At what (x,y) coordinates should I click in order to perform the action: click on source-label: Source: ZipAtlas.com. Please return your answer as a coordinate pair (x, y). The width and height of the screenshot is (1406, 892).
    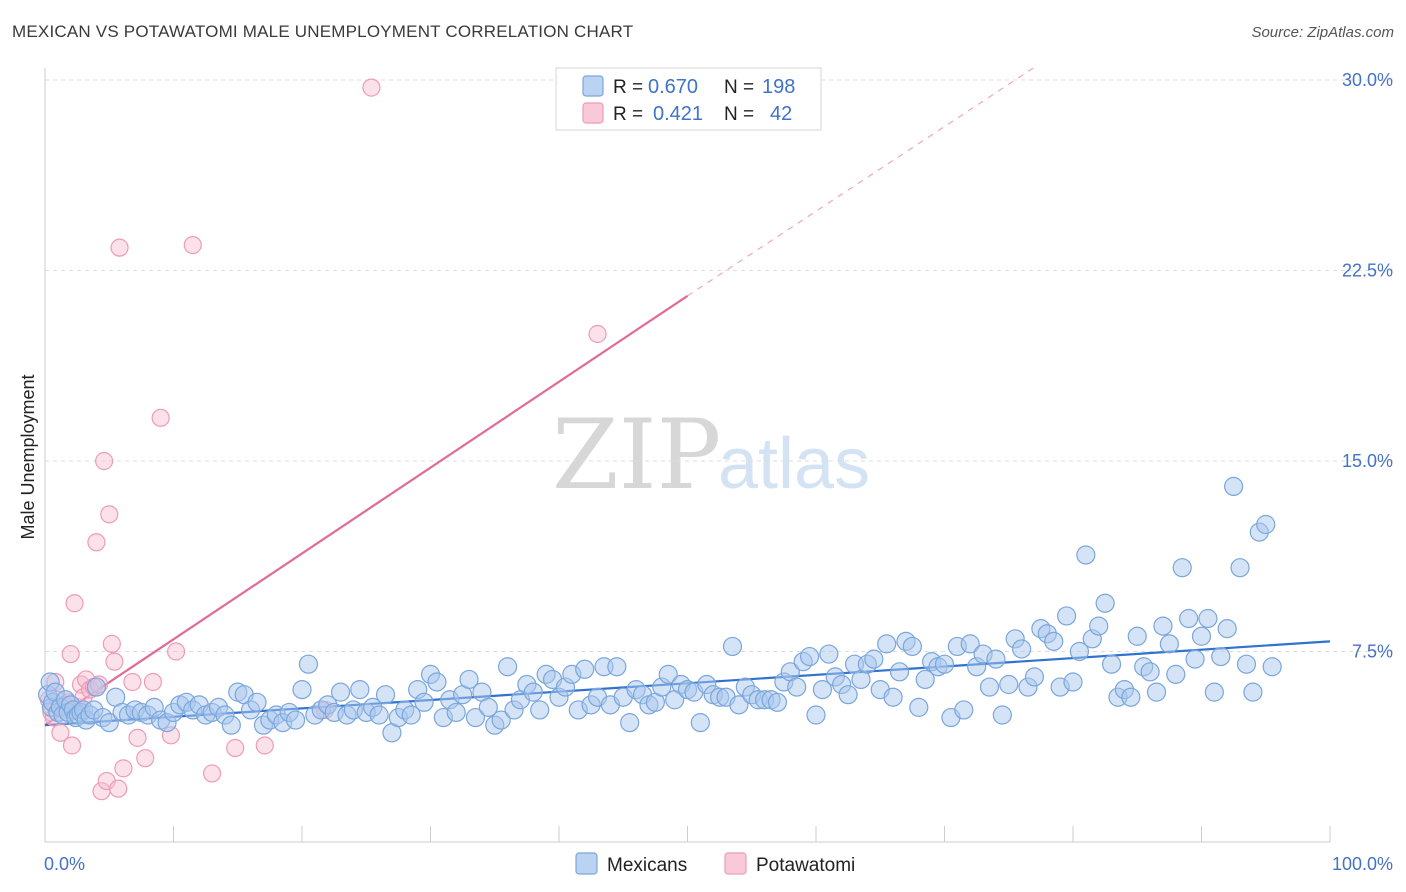
    Looking at the image, I should click on (1322, 32).